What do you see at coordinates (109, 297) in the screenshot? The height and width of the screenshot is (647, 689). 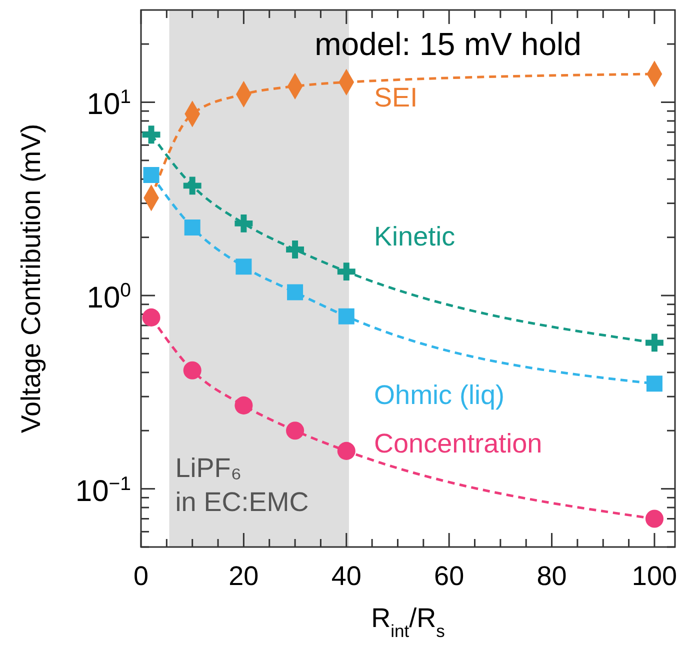 I see `y-tick-label: 10$^{0}$` at bounding box center [109, 297].